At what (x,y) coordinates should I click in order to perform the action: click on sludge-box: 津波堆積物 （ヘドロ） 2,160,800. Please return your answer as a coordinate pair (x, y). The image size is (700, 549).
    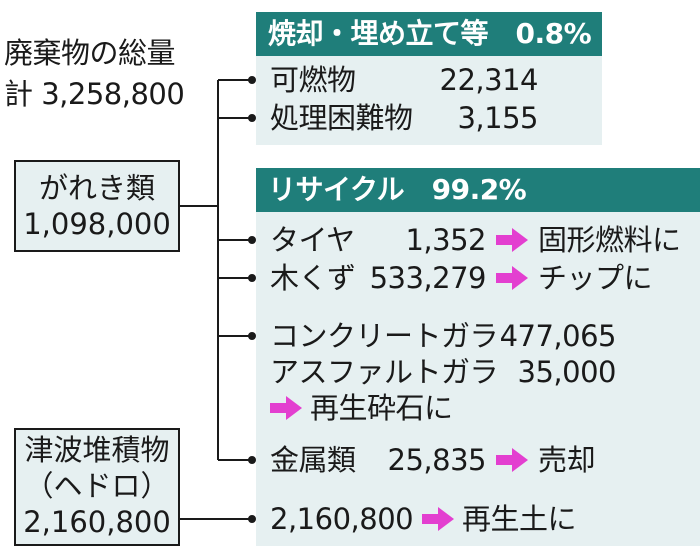
    Looking at the image, I should click on (97, 487).